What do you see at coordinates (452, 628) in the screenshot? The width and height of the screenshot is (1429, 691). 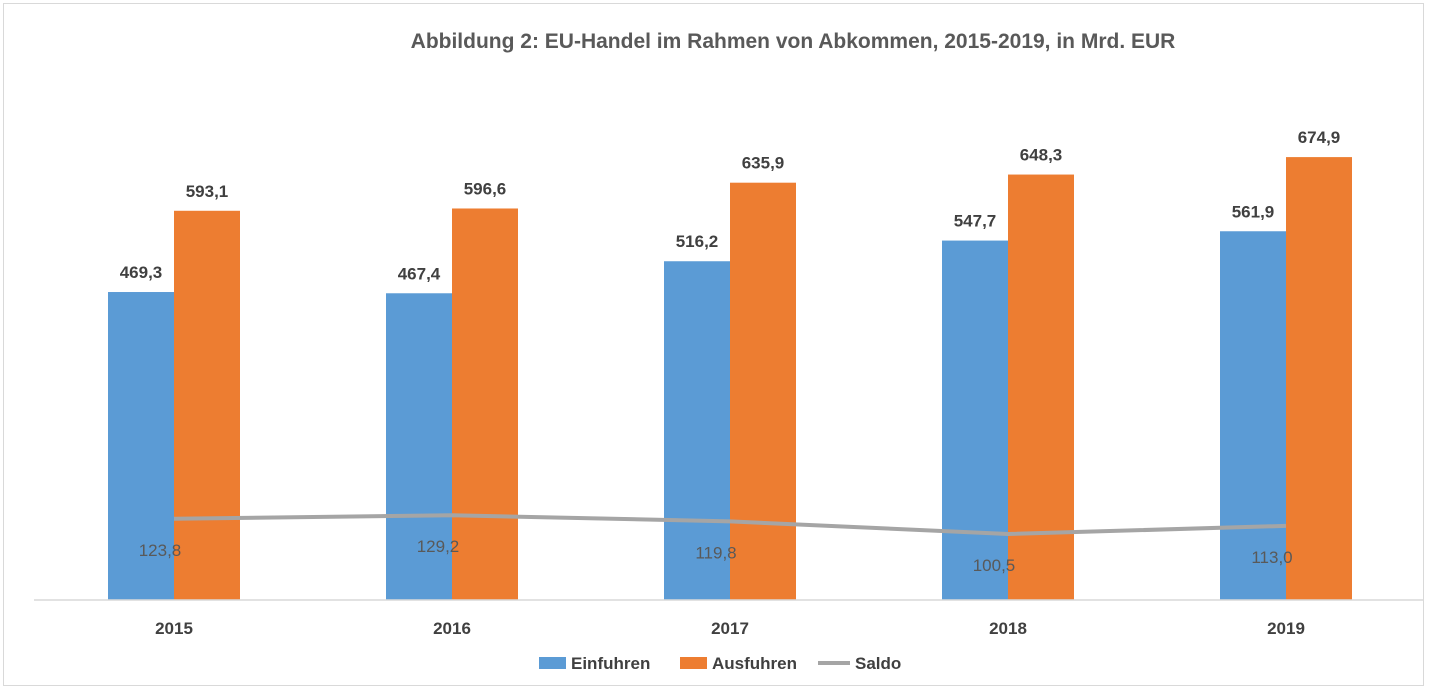 I see `x-tick-label-2016: 2016` at bounding box center [452, 628].